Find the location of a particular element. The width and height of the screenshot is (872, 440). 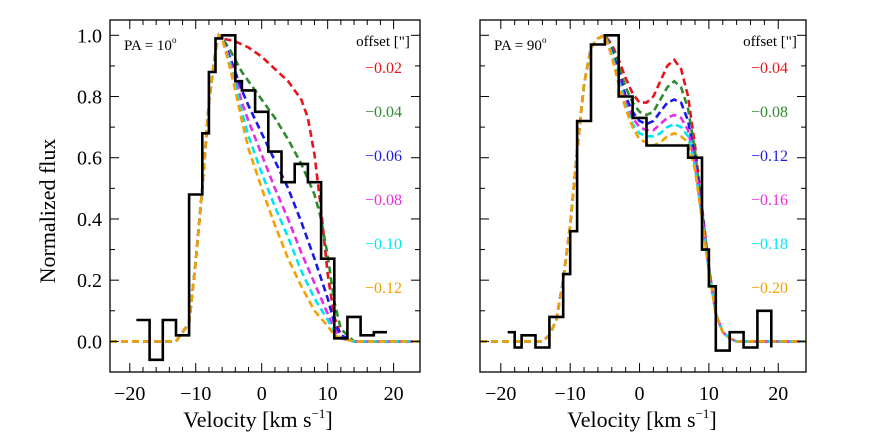

panel-pa10-legend: −0.02 −0.04 −0.06 −0.08 −0.10 −0.12 is located at coordinates (383, 178).